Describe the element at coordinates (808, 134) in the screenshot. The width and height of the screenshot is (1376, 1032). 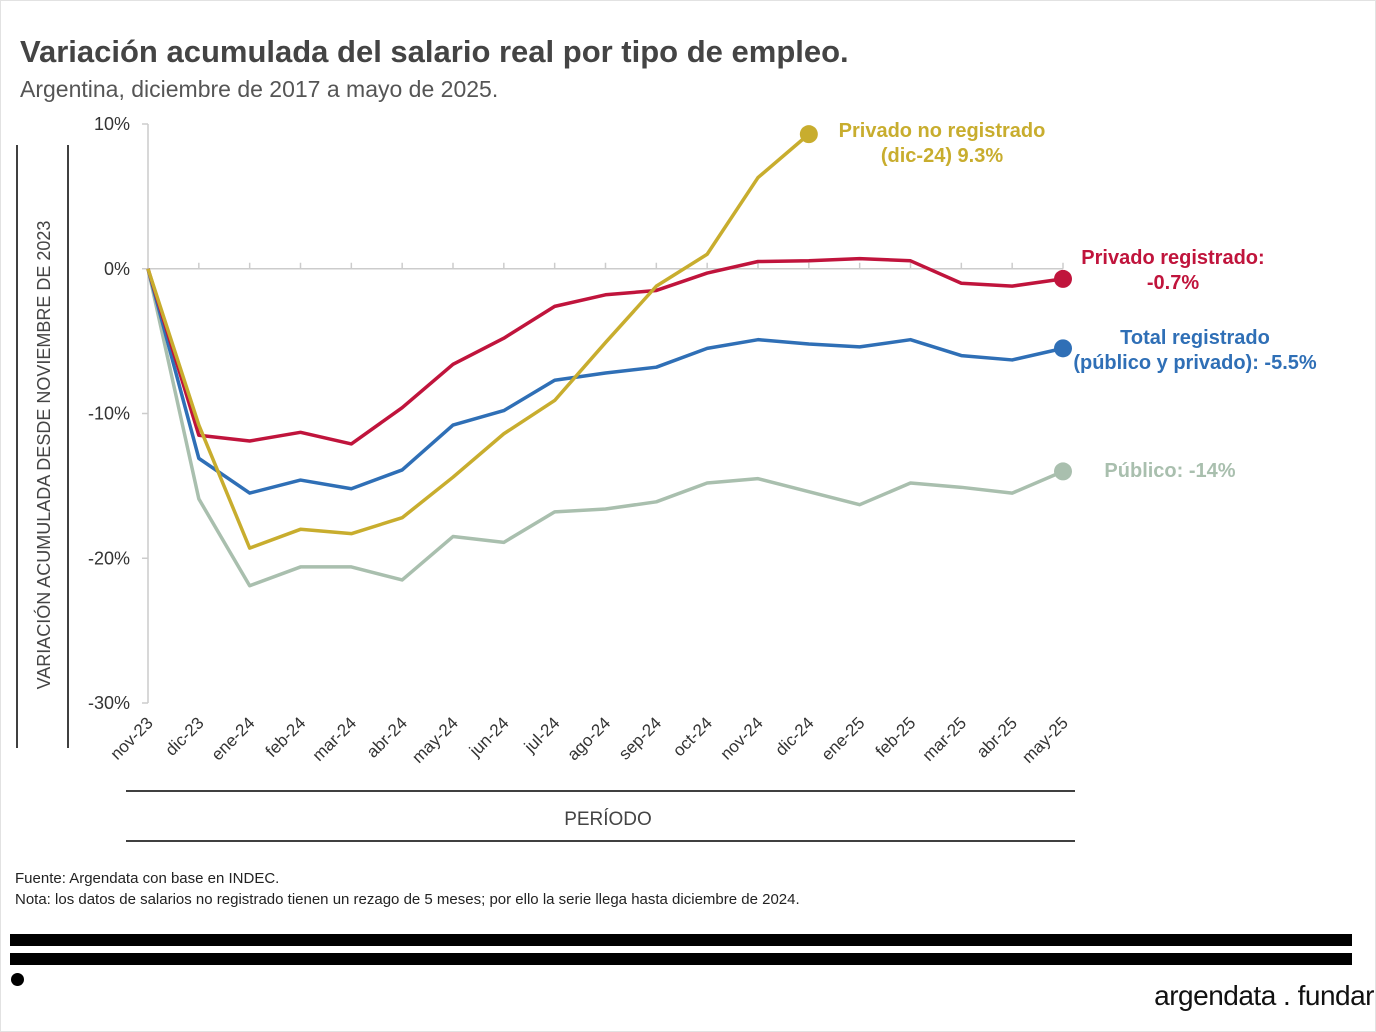
I see `series-end-point-privado-no-registrado` at that location.